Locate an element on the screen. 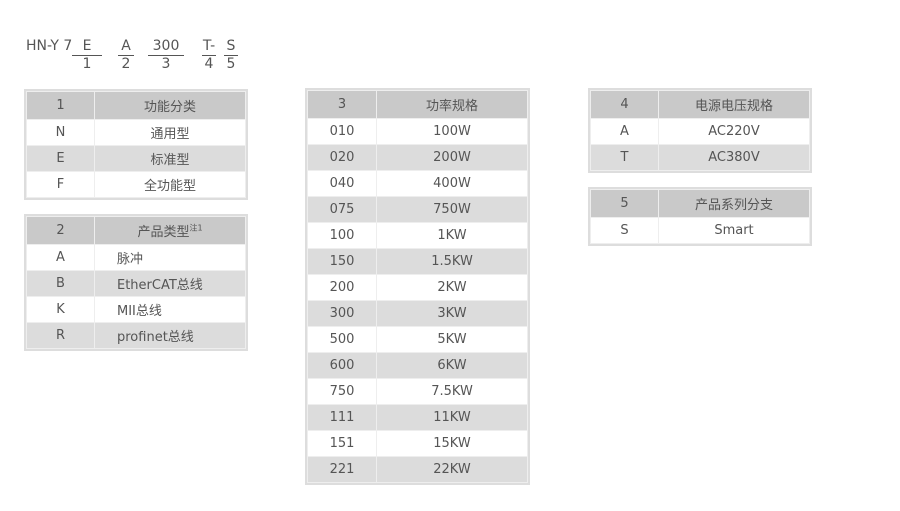 The width and height of the screenshot is (900, 511). row-value: 标准型 is located at coordinates (170, 158).